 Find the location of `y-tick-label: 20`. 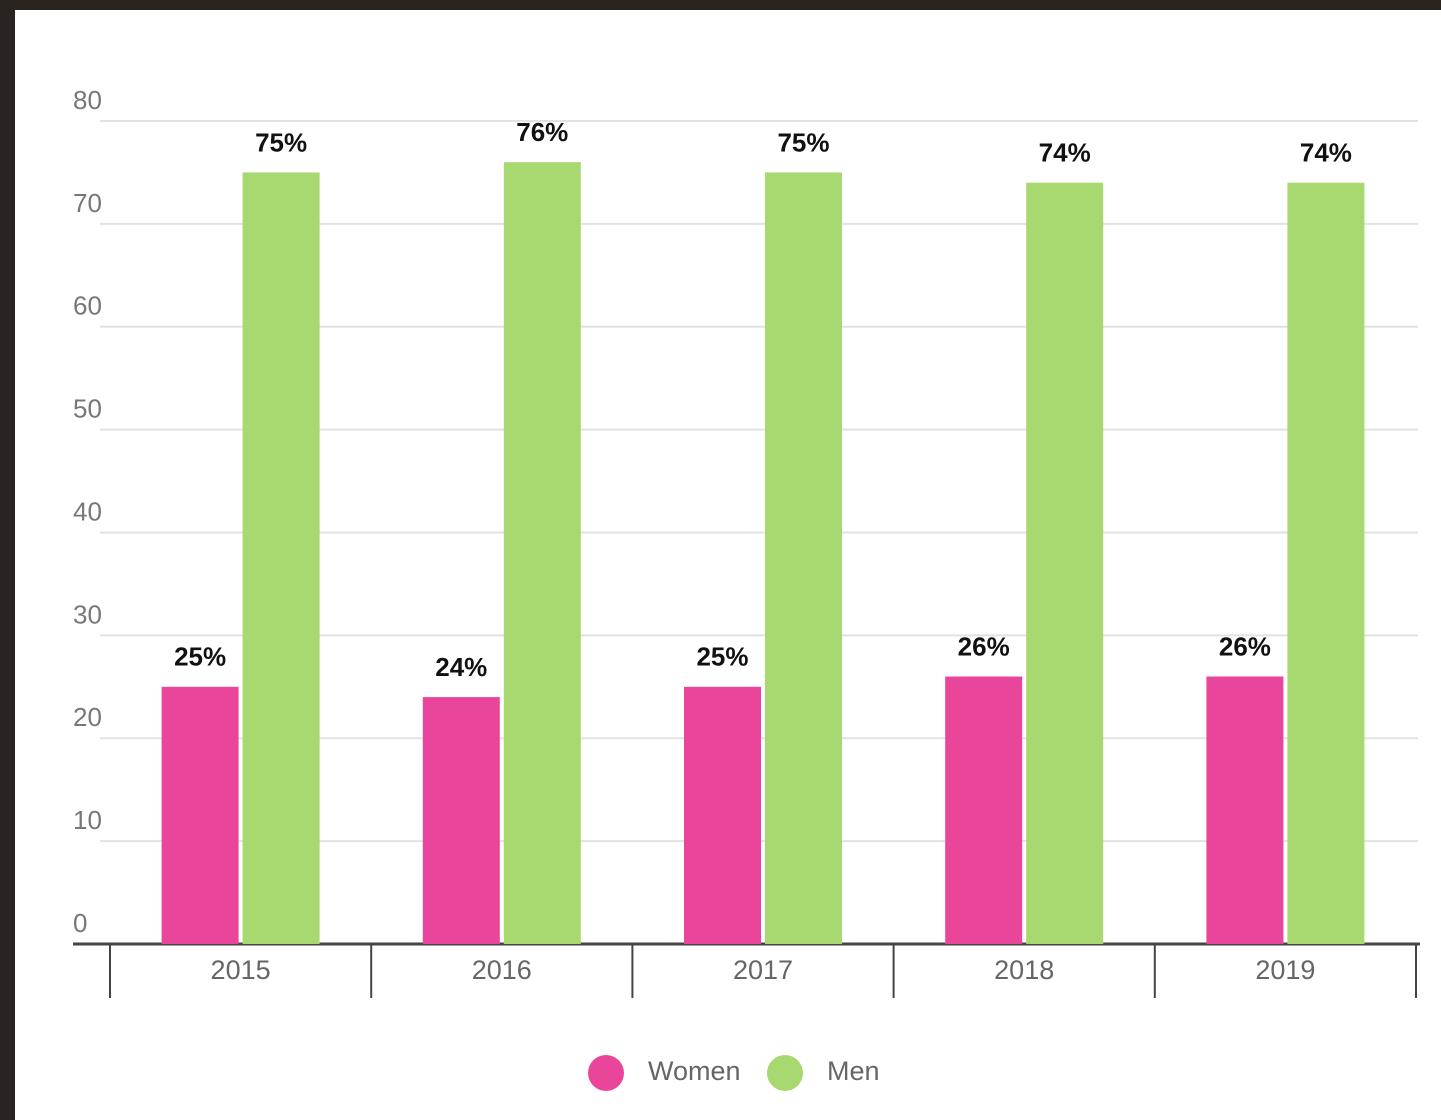

y-tick-label: 20 is located at coordinates (87, 717).